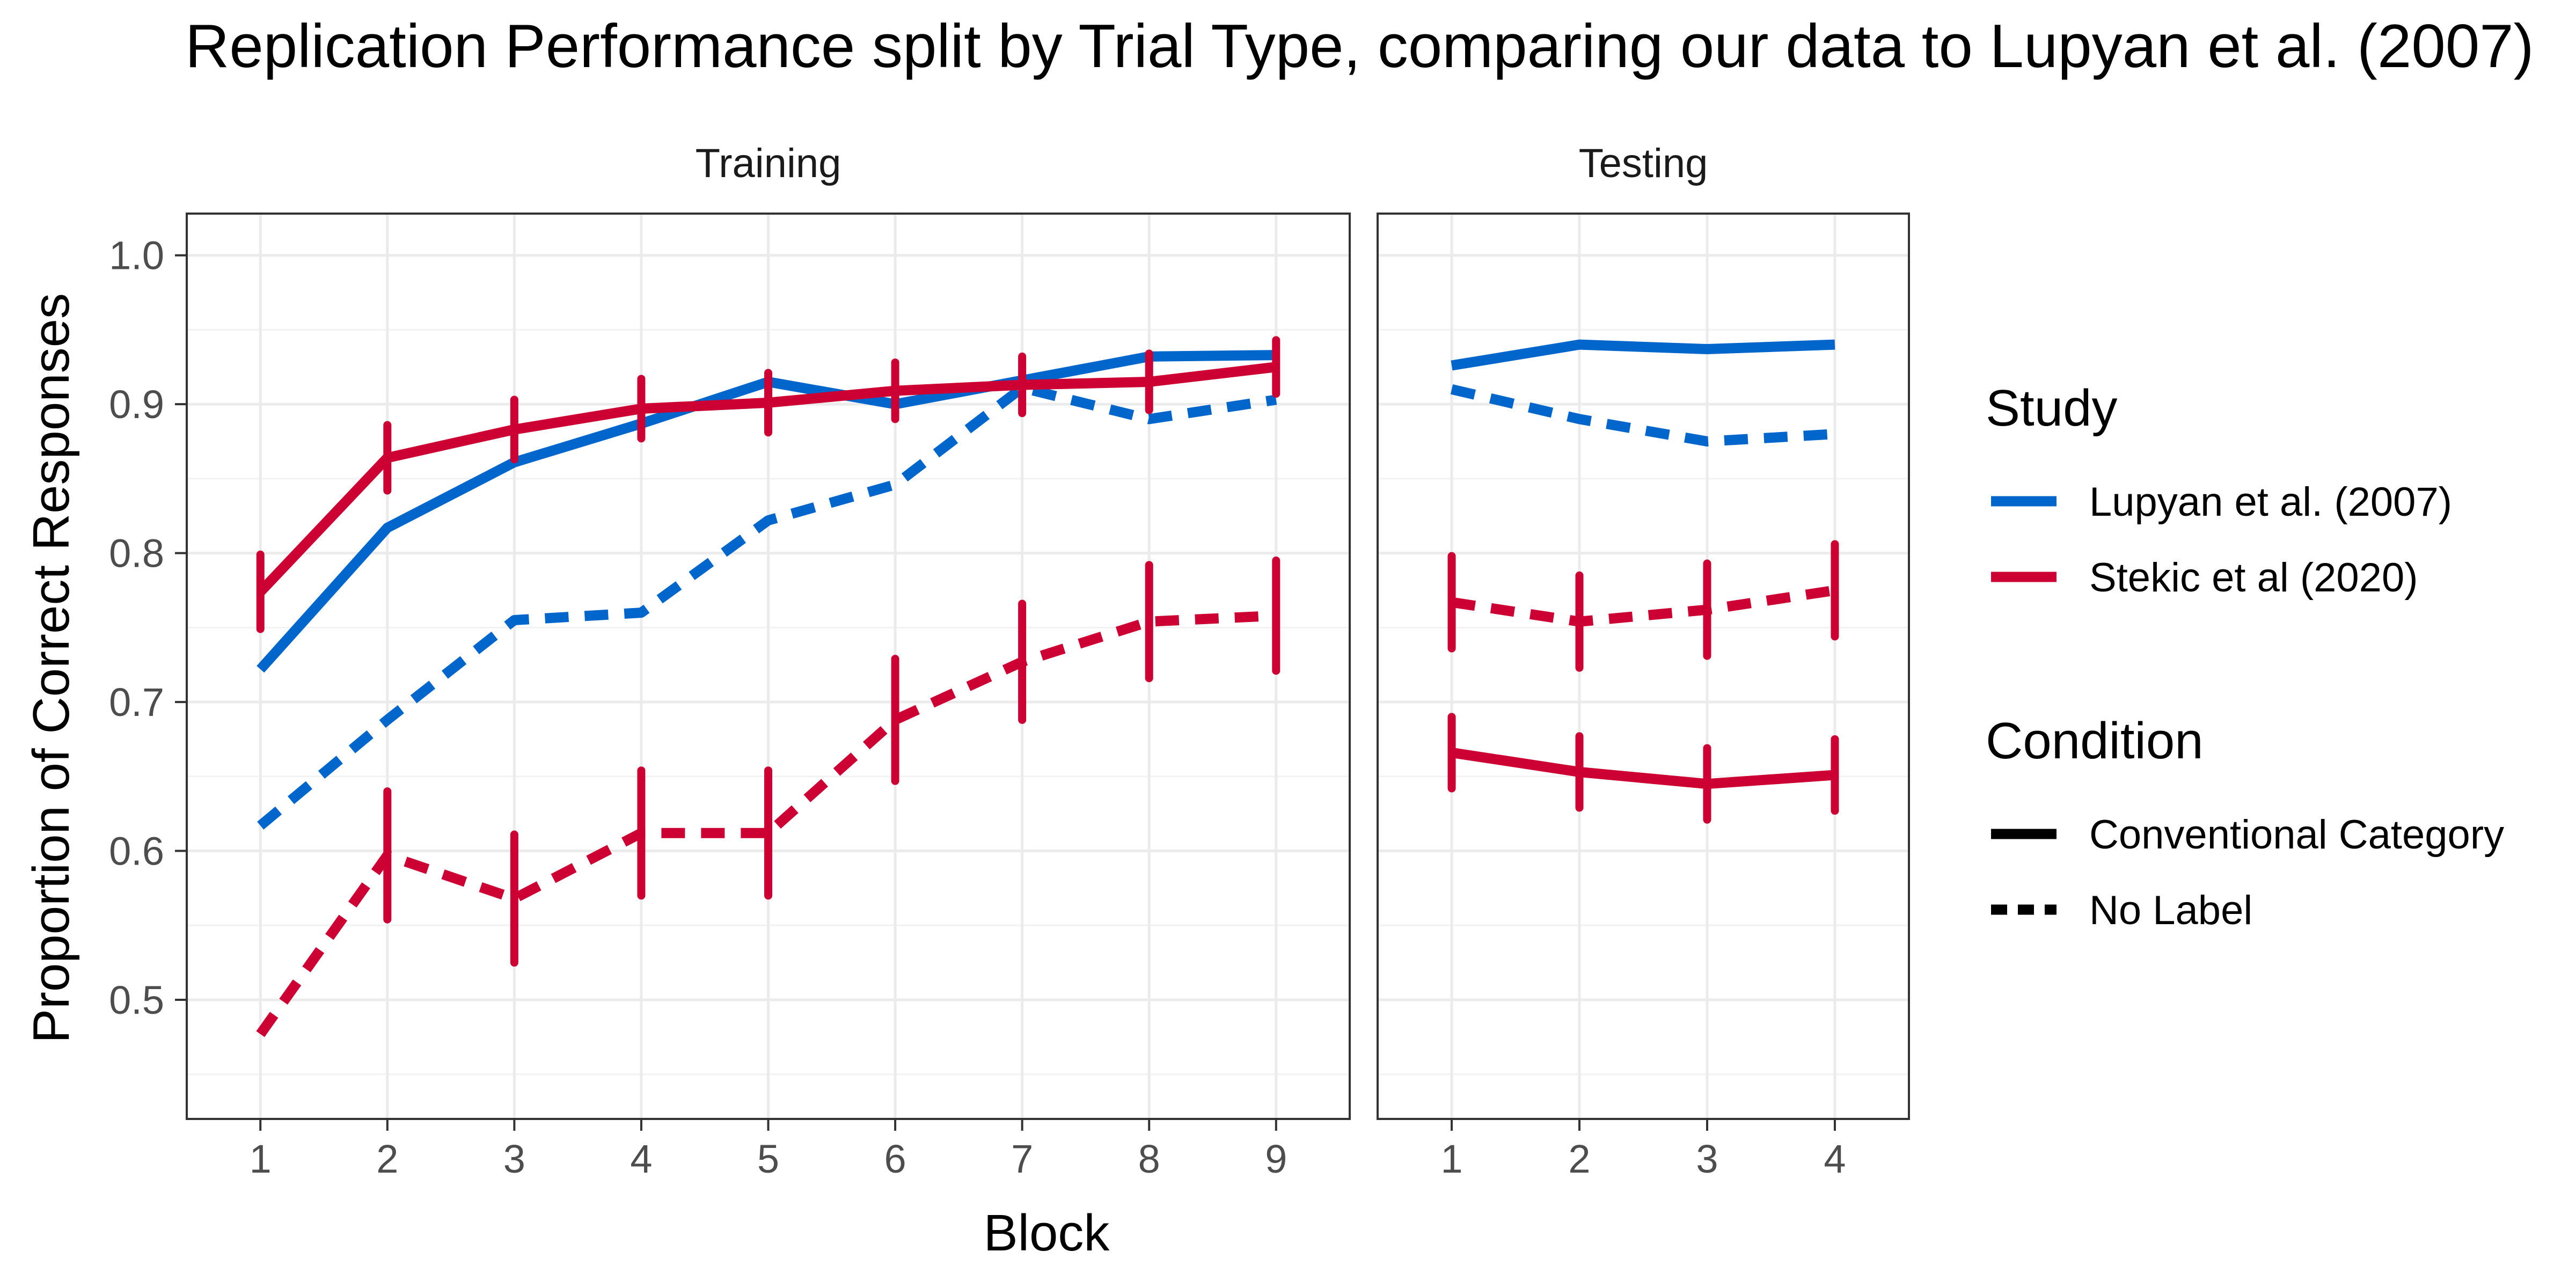  I want to click on x-tick-label: 8, so click(1149, 1159).